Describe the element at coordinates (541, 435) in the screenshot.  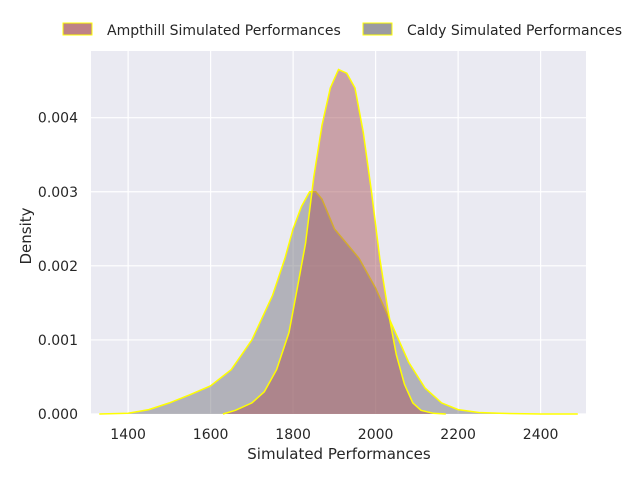
I see `x-tick-label: 2400` at that location.